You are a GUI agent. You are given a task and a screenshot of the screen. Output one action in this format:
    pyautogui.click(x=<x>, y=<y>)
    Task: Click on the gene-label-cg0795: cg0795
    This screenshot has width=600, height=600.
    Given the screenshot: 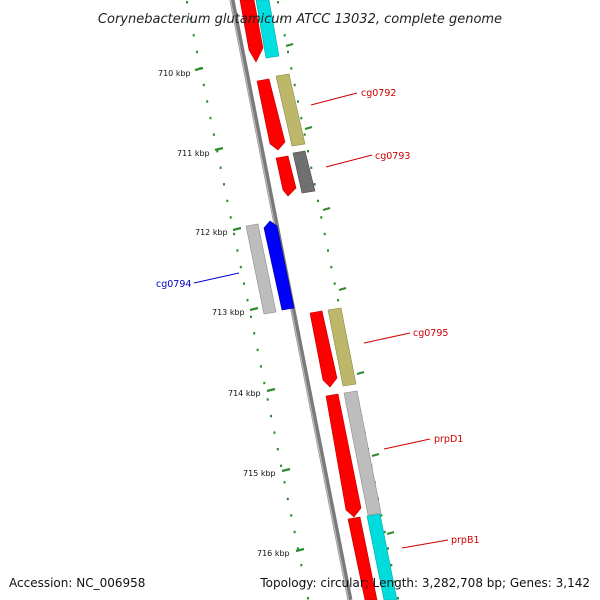 What is the action you would take?
    pyautogui.click(x=430, y=333)
    